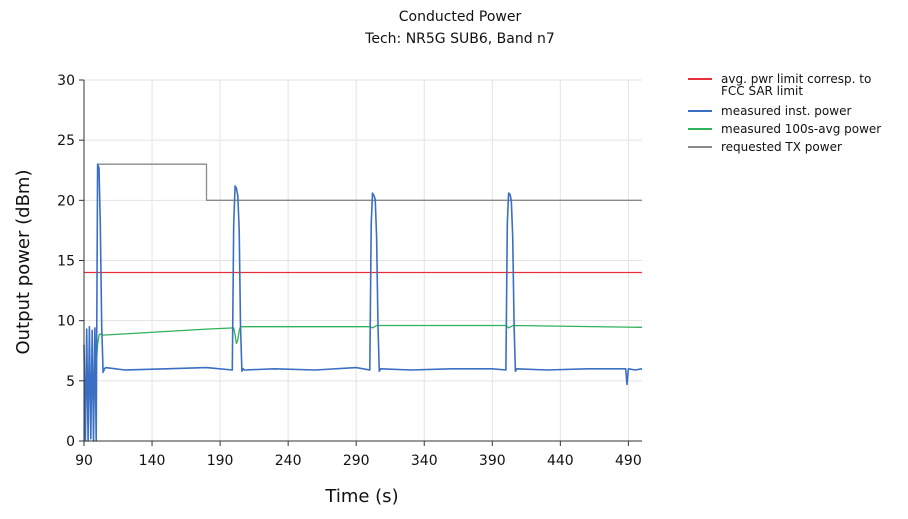 This screenshot has width=908, height=519. Describe the element at coordinates (492, 461) in the screenshot. I see `x-tick-label: 390` at that location.